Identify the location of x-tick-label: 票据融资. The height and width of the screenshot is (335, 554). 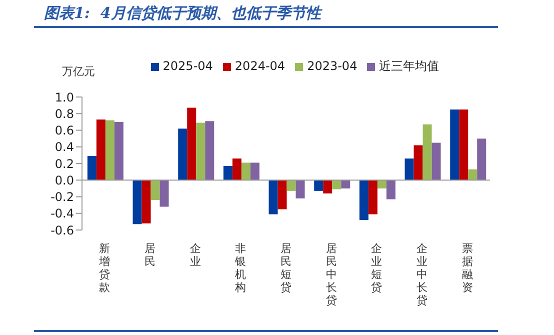
(467, 268).